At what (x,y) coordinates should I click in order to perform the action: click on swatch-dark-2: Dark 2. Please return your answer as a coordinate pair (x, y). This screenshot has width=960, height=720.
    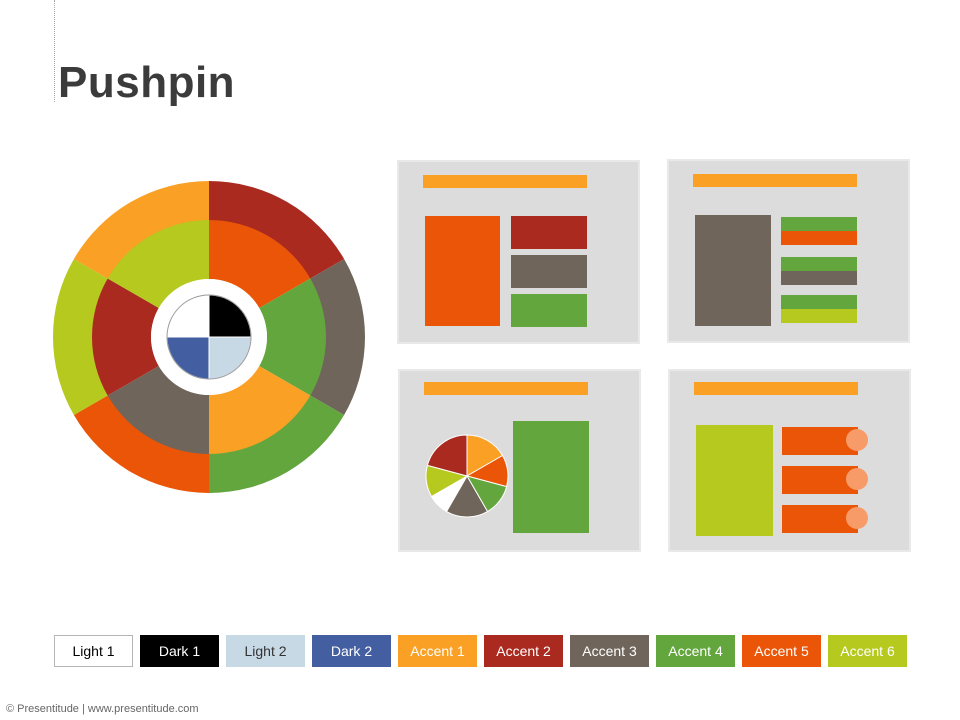
    Looking at the image, I should click on (351, 651).